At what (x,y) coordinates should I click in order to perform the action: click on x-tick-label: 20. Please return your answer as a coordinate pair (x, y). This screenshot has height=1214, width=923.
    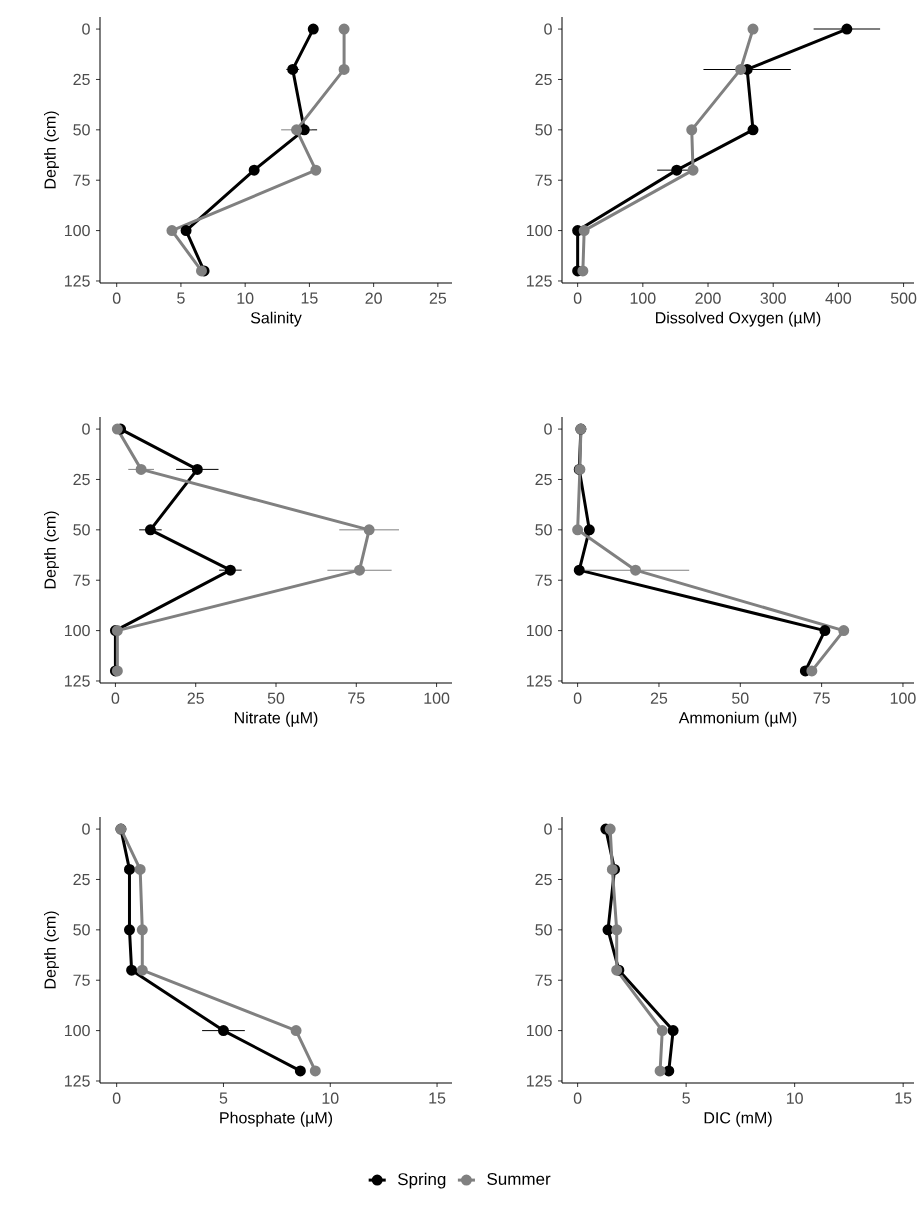
    Looking at the image, I should click on (373, 298).